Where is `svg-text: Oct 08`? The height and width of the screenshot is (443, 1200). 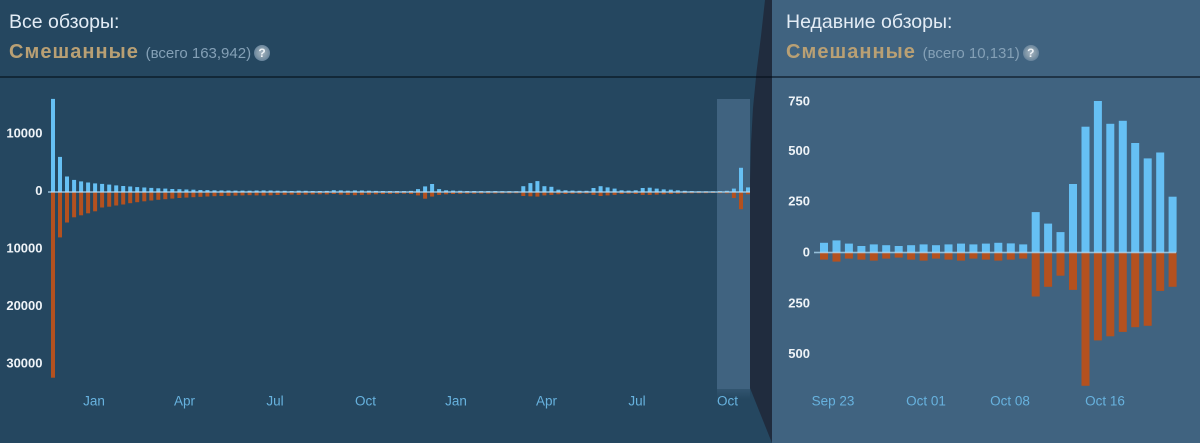 svg-text: Oct 08 is located at coordinates (1010, 401).